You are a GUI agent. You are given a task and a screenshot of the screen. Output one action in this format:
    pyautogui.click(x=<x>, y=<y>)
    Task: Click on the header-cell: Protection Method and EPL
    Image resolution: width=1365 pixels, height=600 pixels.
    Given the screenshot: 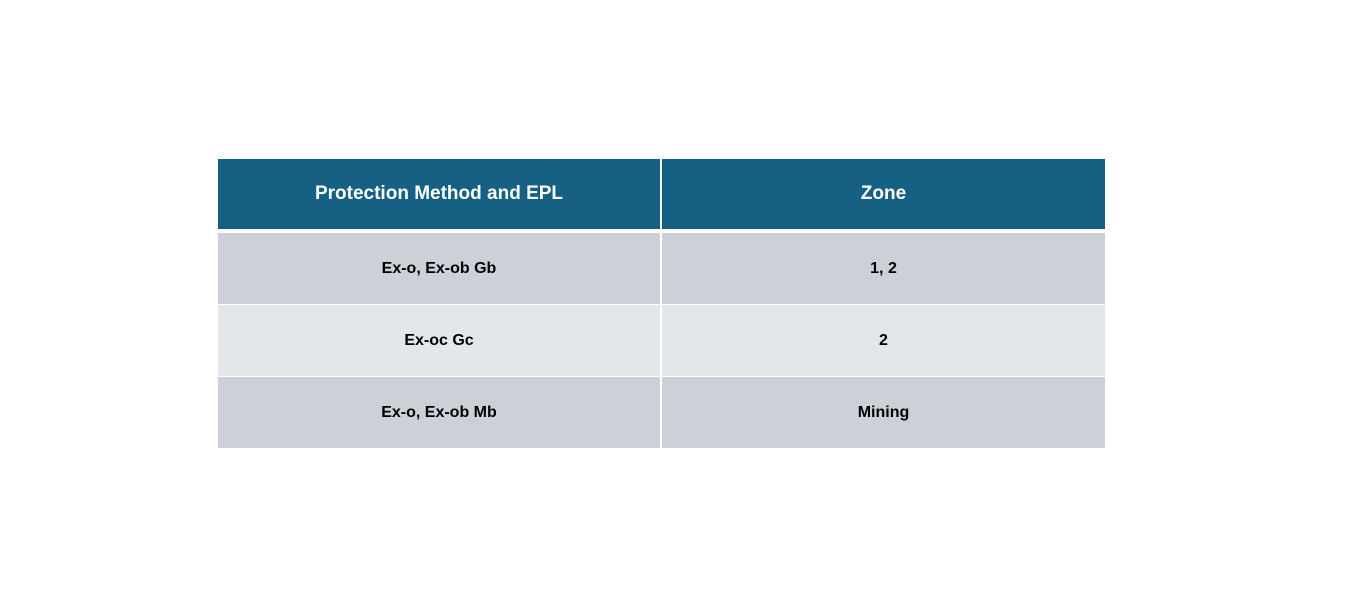 What is the action you would take?
    pyautogui.click(x=439, y=194)
    